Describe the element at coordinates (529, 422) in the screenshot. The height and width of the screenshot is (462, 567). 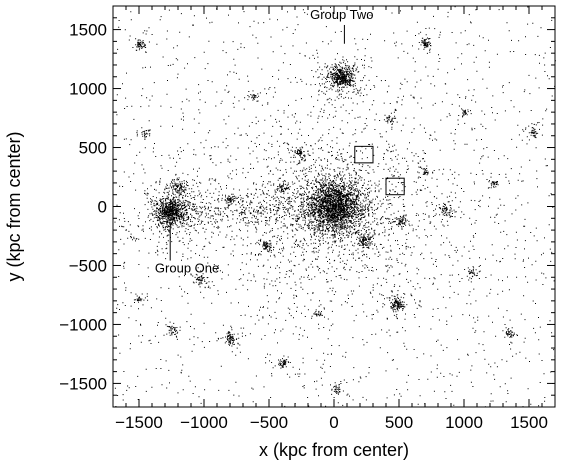
I see `x-tick-label: 1500` at that location.